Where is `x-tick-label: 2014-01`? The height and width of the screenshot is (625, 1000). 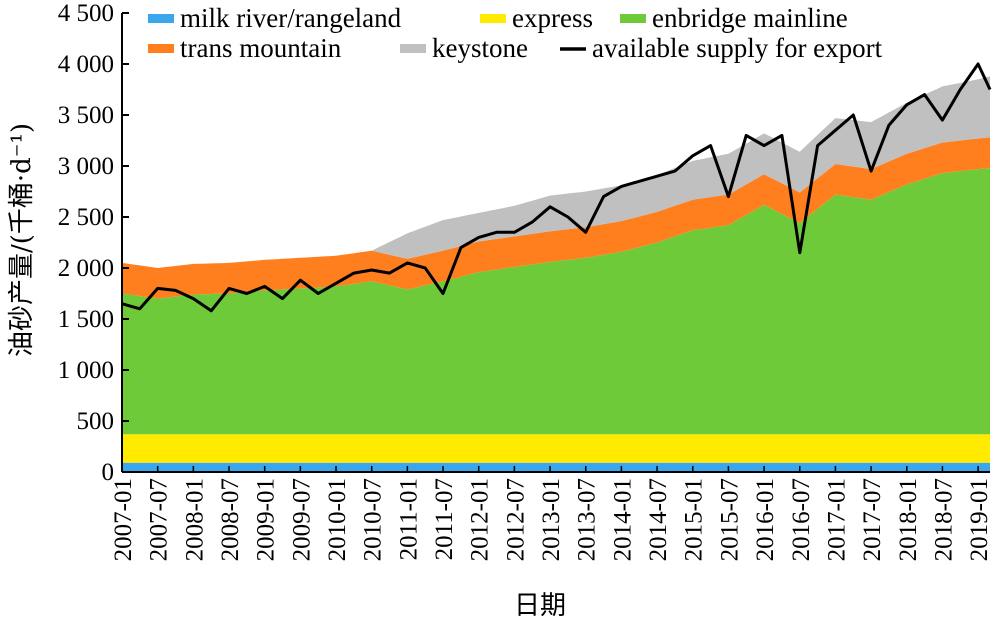
x-tick-label: 2014-01 is located at coordinates (622, 519).